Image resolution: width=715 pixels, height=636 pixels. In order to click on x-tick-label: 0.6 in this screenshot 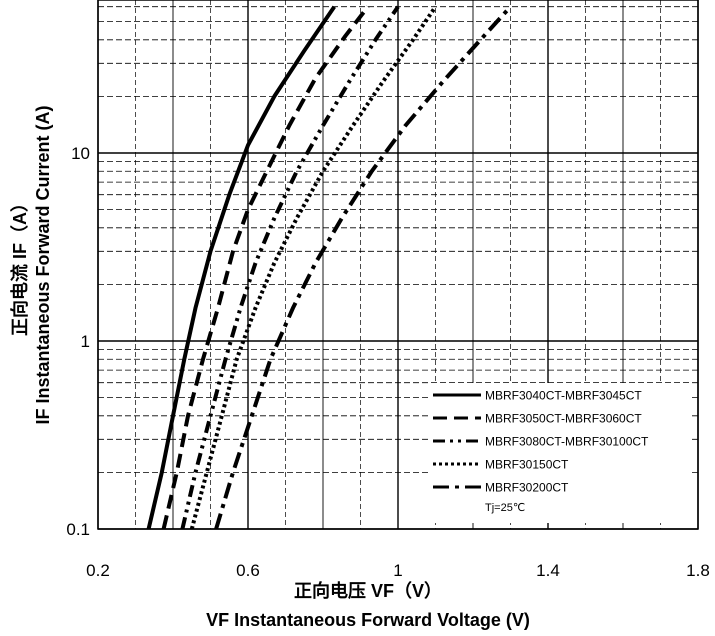, I will do `click(248, 570)`.